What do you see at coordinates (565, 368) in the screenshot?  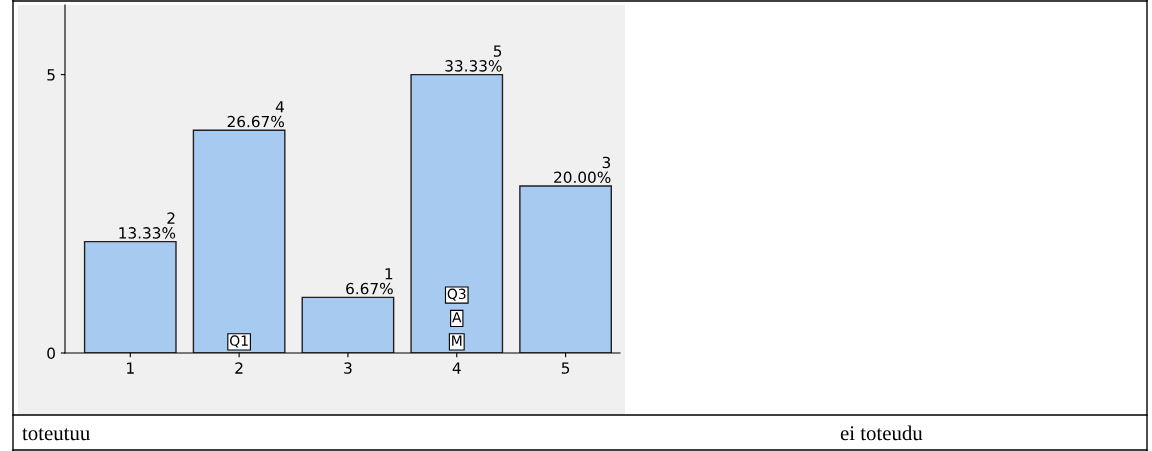 I see `x-tick-label: 5` at bounding box center [565, 368].